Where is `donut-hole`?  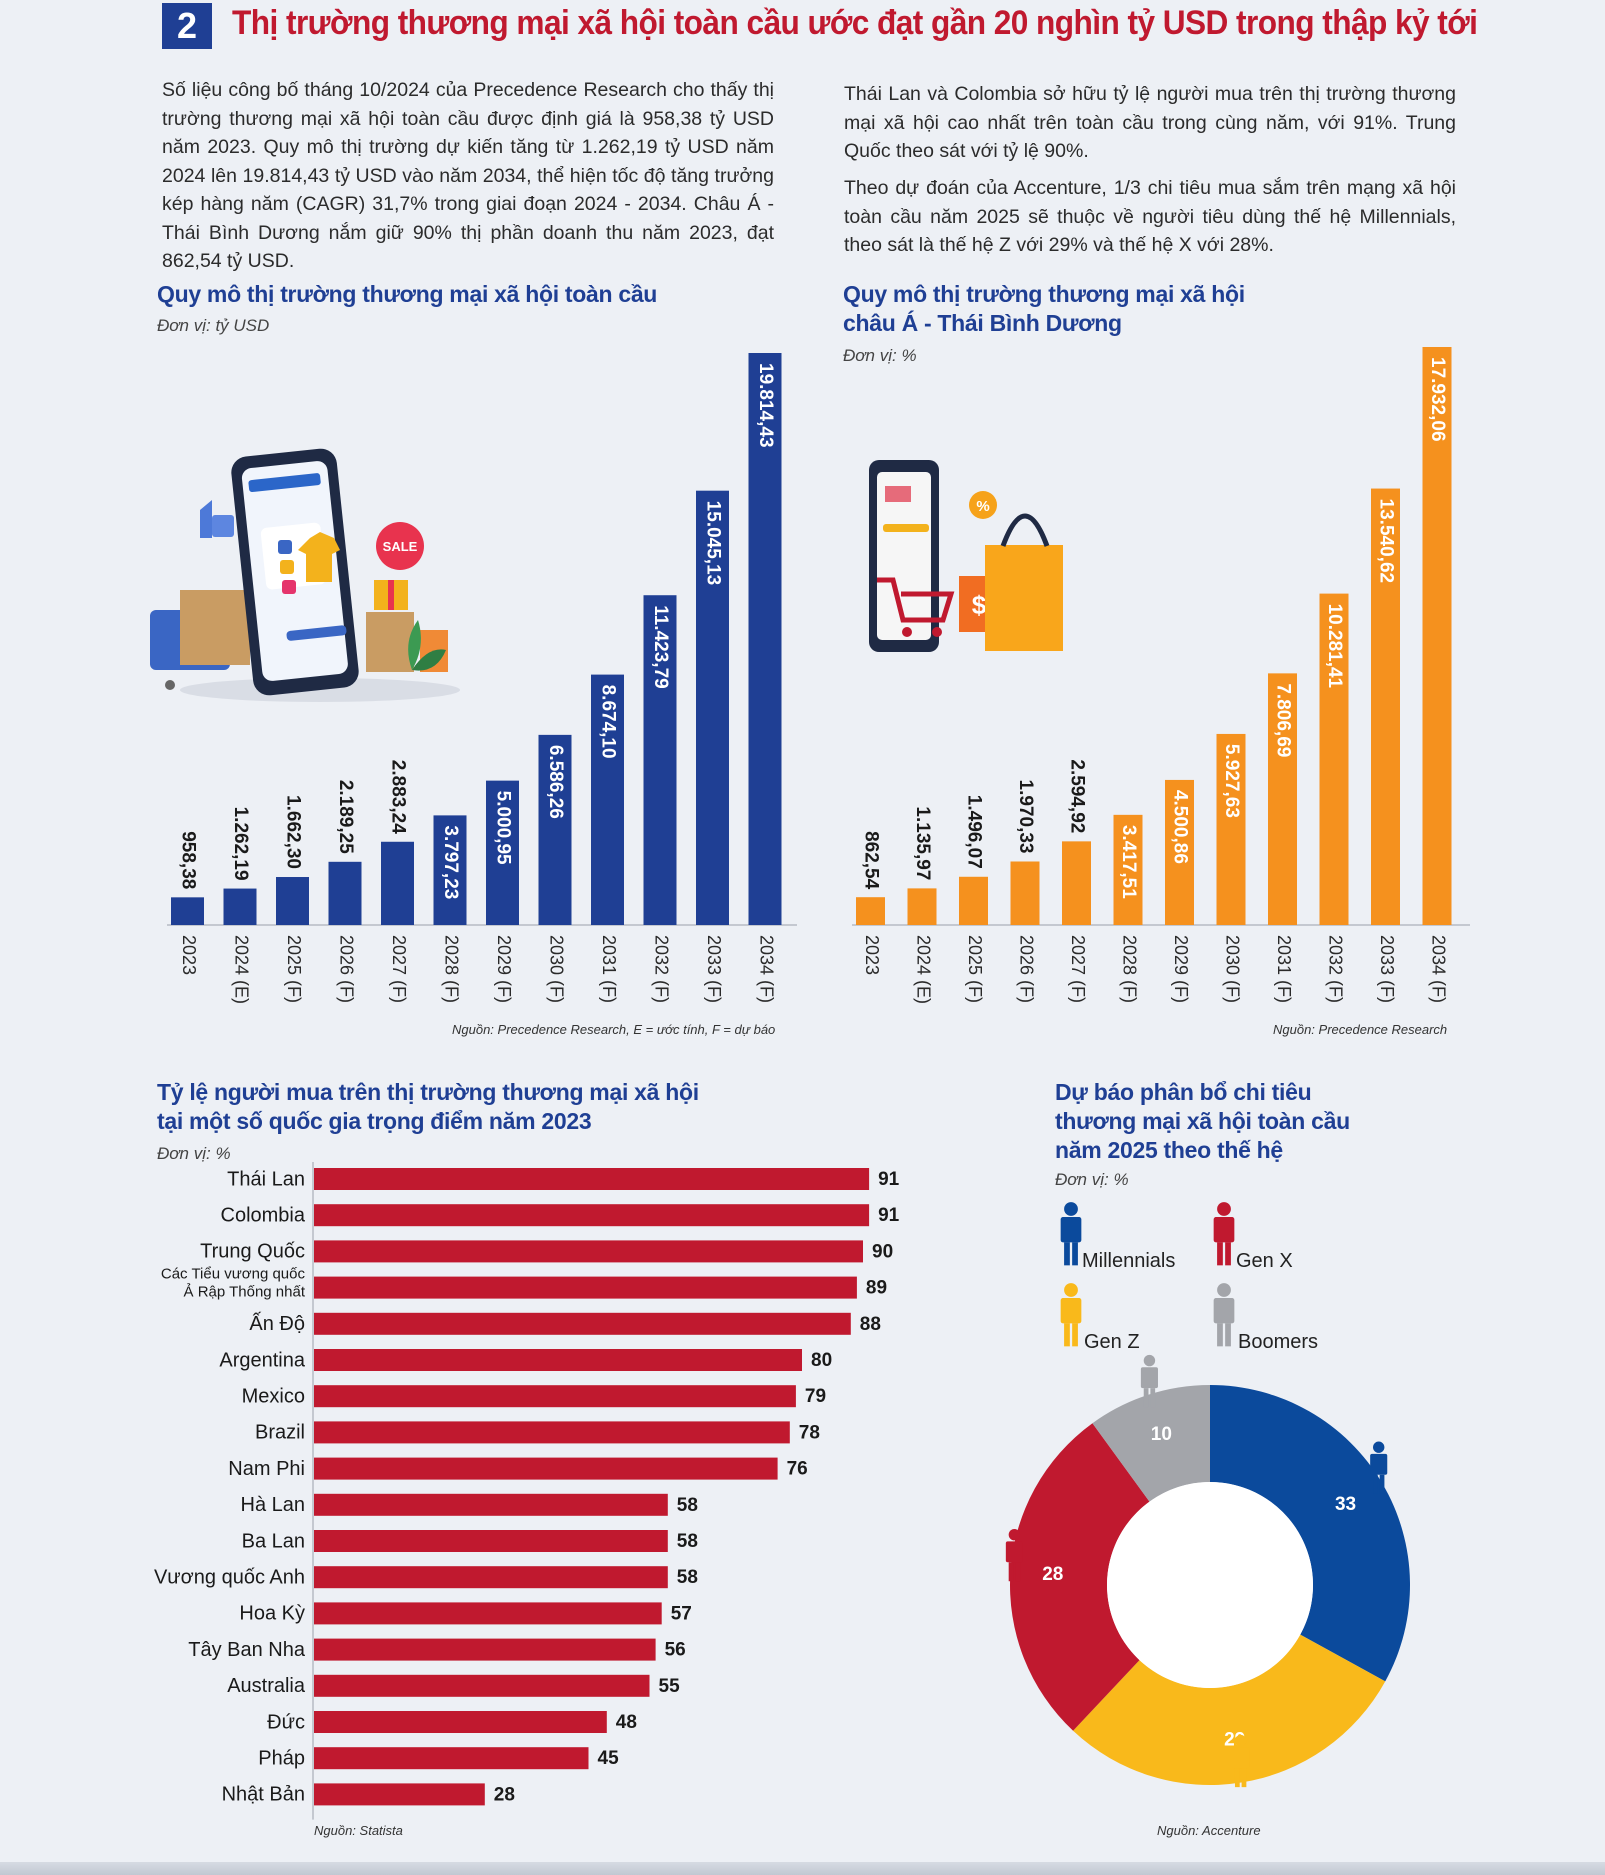 donut-hole is located at coordinates (1210, 1585).